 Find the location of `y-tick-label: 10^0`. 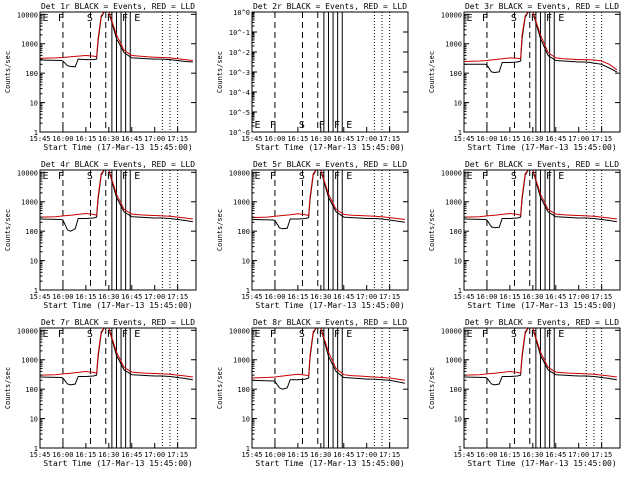

y-tick-label: 10^0 is located at coordinates (241, 13).